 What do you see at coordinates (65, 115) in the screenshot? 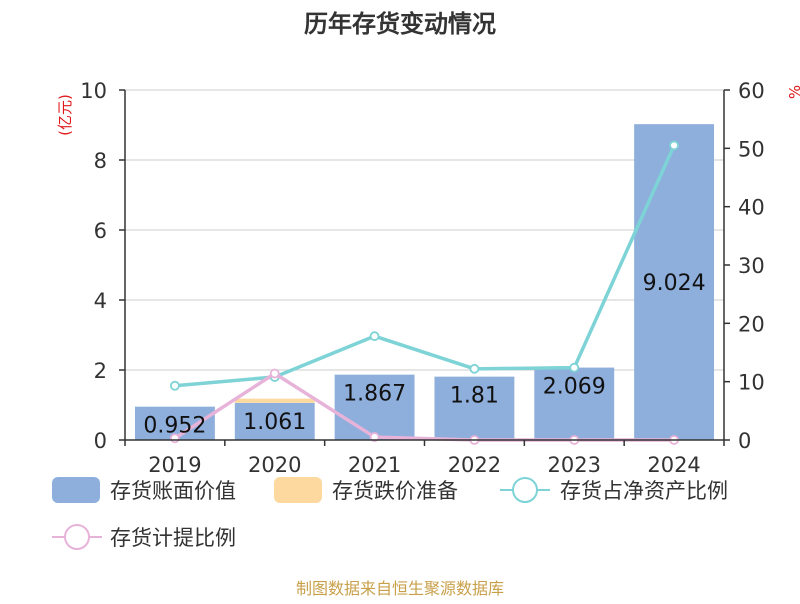
I see `left-axis-unit: (亿元)` at bounding box center [65, 115].